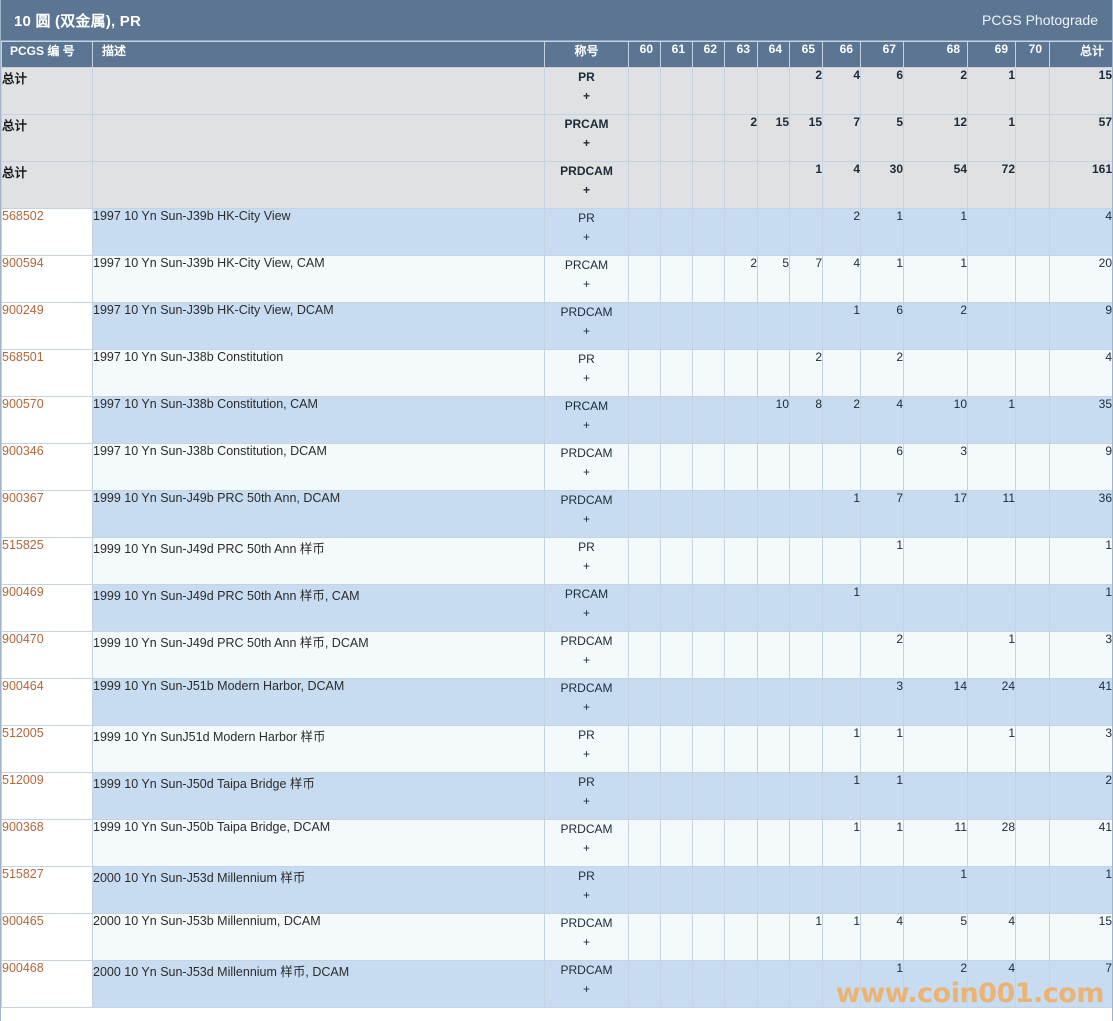 The height and width of the screenshot is (1021, 1113). Describe the element at coordinates (1080, 54) in the screenshot. I see `column-header-total: 总计` at that location.